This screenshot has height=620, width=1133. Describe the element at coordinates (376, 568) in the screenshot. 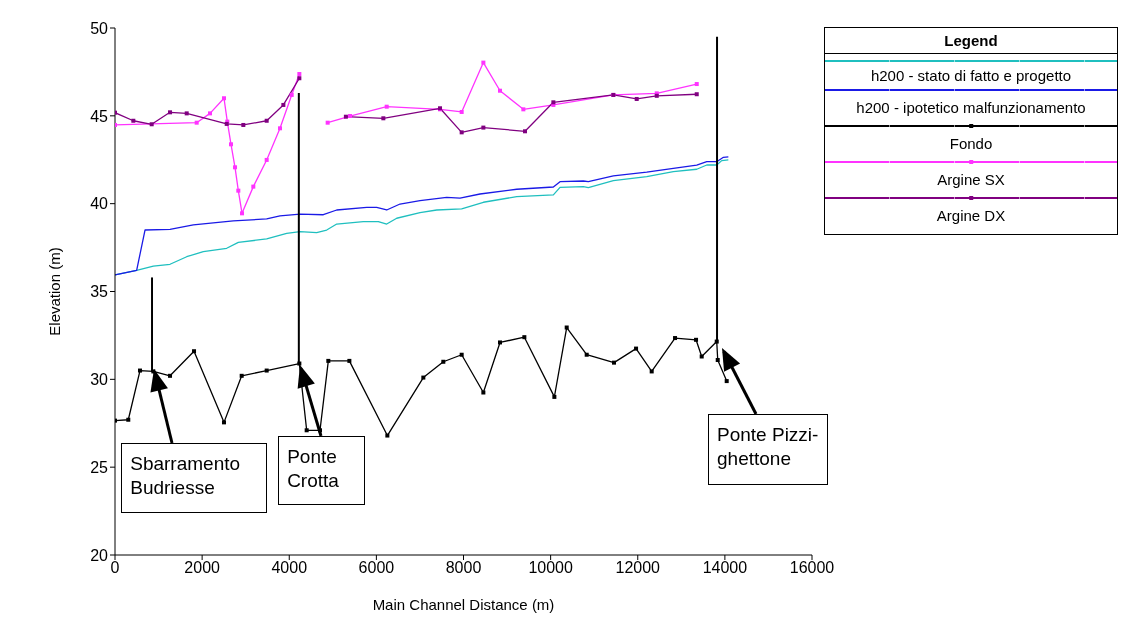

I see `x-tick-label: 6000` at that location.